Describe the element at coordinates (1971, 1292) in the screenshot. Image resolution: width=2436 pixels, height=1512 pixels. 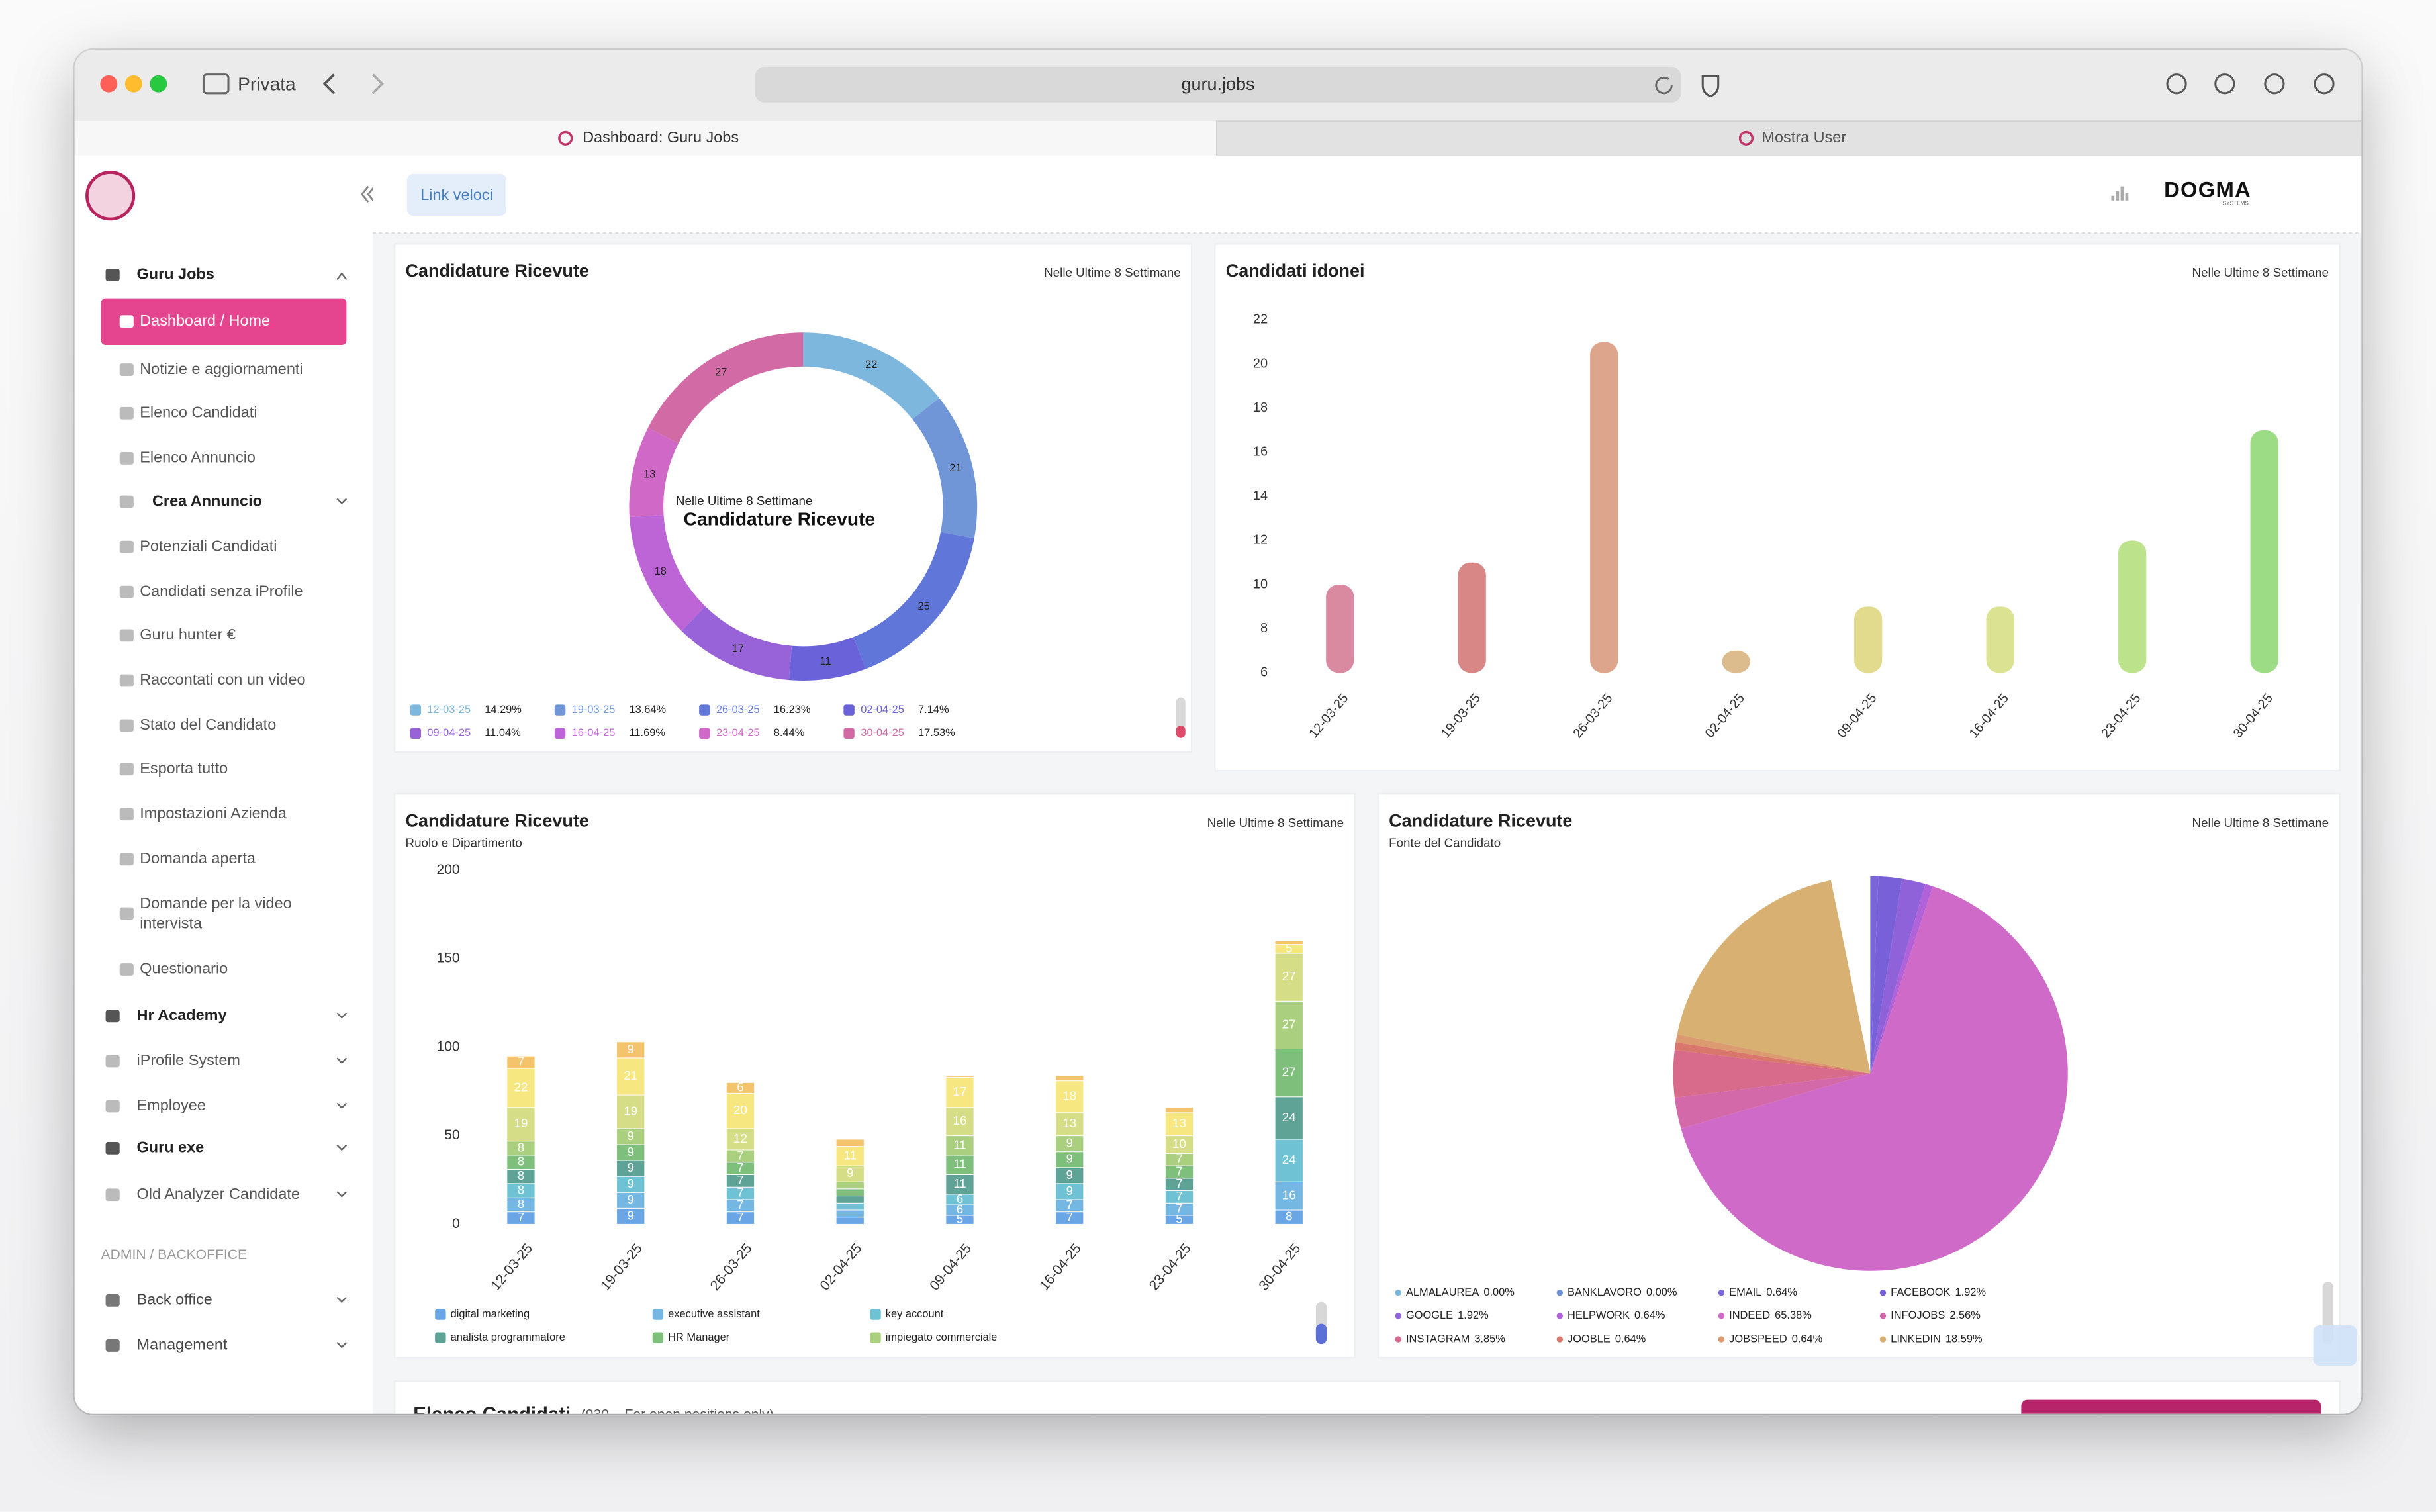
I see `legend-value: 1.92%` at that location.